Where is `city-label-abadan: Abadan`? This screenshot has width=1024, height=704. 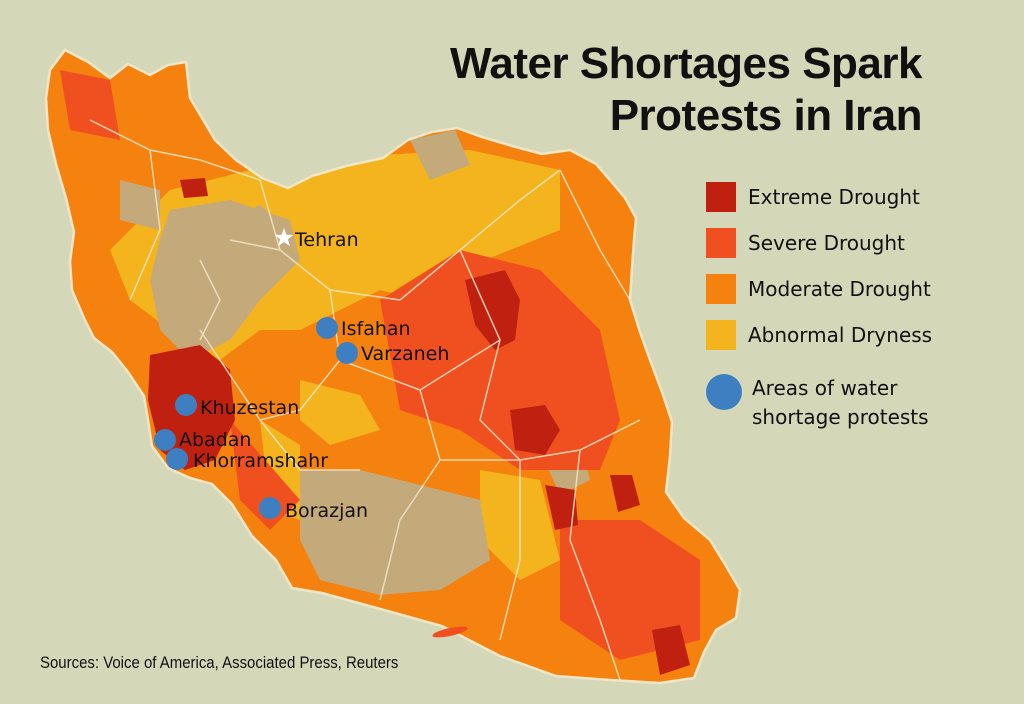 city-label-abadan: Abadan is located at coordinates (215, 440).